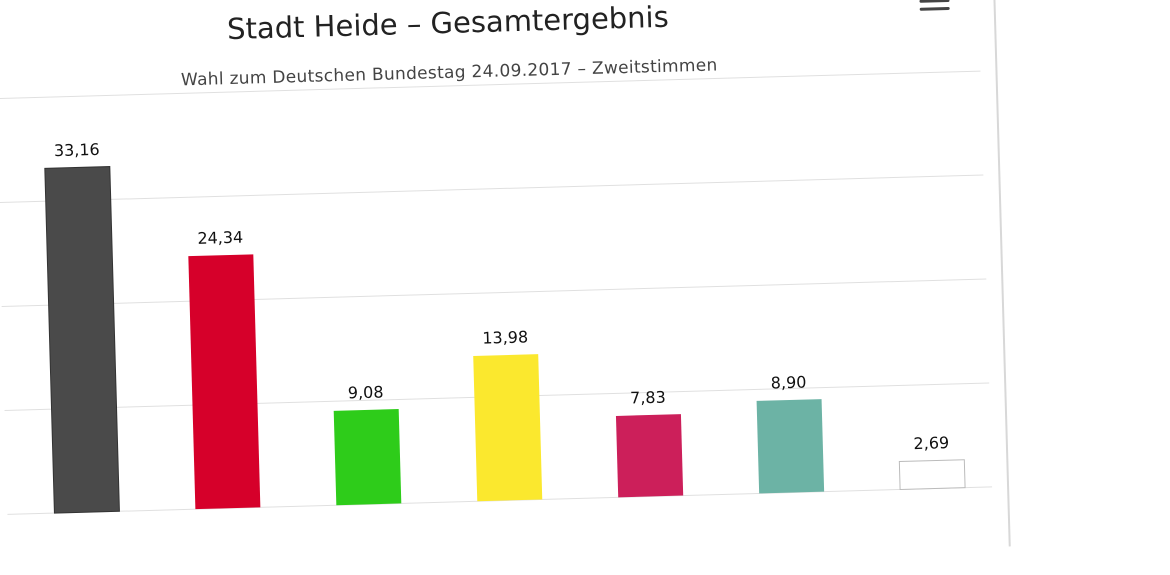  I want to click on data-label: 13,98, so click(505, 337).